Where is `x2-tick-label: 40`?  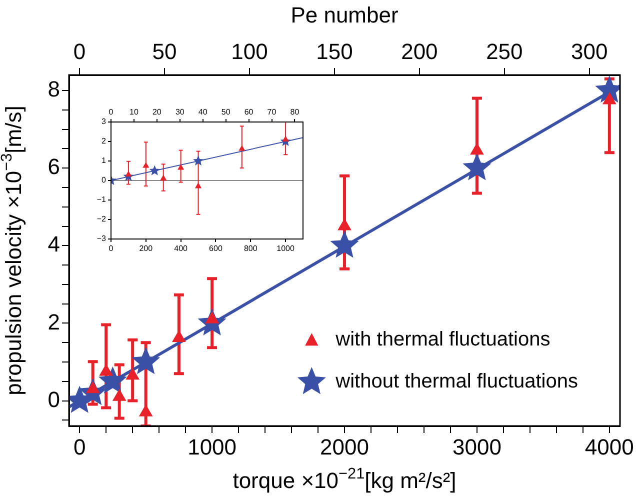 x2-tick-label: 40 is located at coordinates (203, 111).